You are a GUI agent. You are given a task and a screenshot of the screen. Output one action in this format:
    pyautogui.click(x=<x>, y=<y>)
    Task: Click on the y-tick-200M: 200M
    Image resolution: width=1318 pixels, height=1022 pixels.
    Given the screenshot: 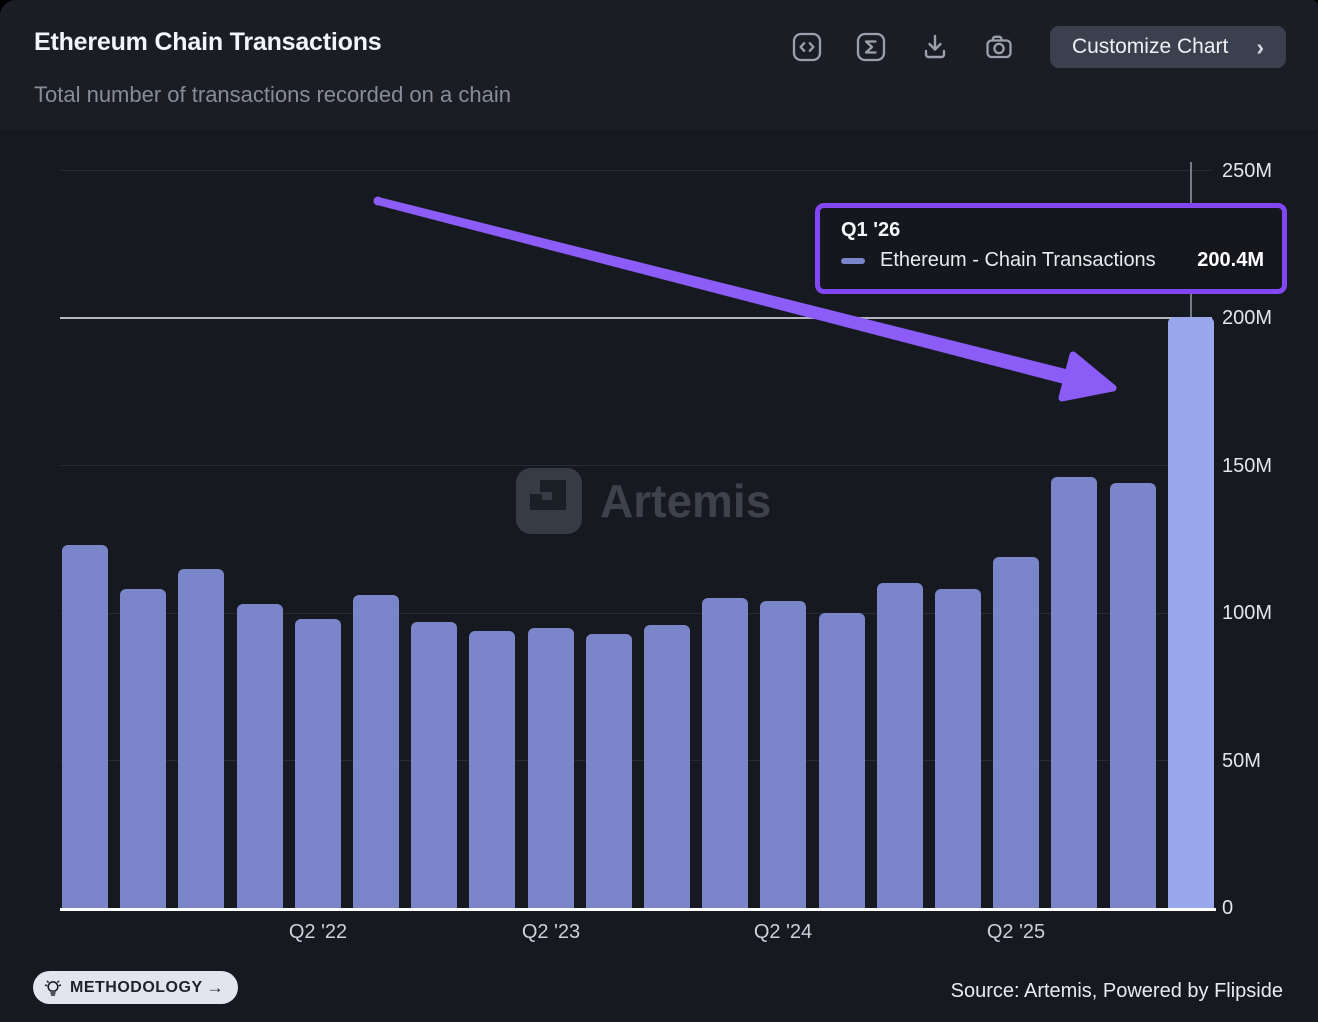 What is the action you would take?
    pyautogui.click(x=1247, y=318)
    